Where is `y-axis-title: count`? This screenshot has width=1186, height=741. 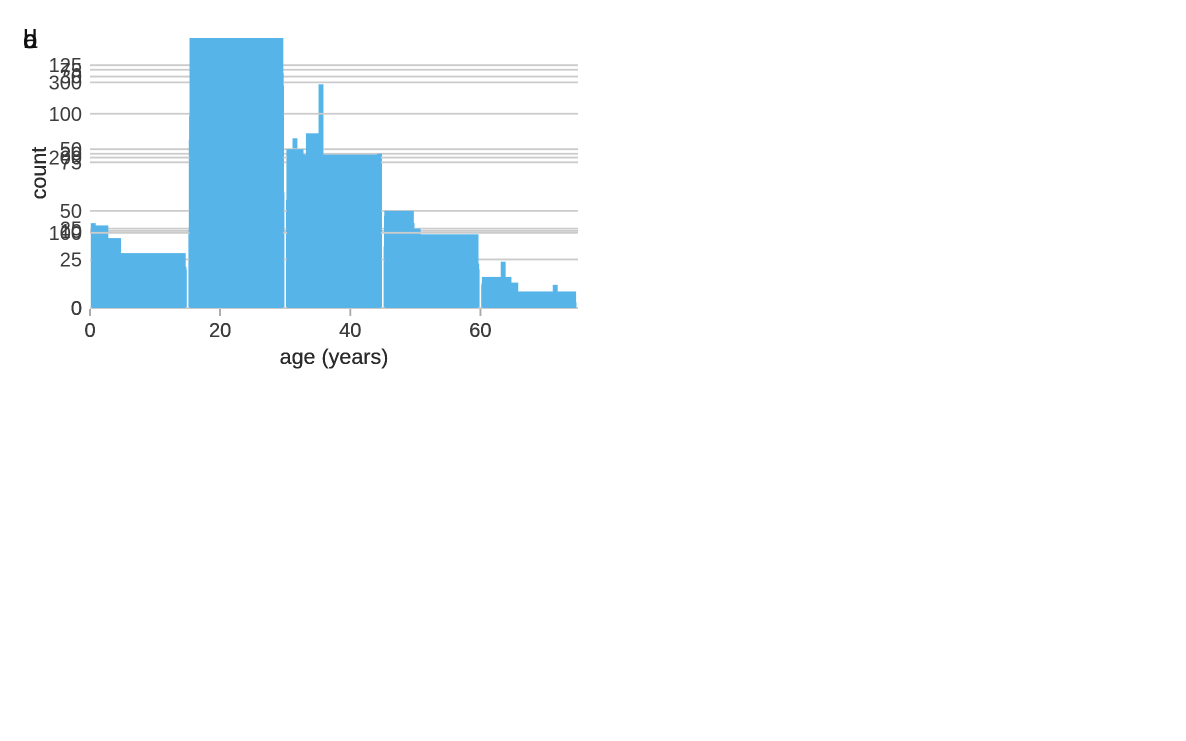 y-axis-title: count is located at coordinates (39, 173).